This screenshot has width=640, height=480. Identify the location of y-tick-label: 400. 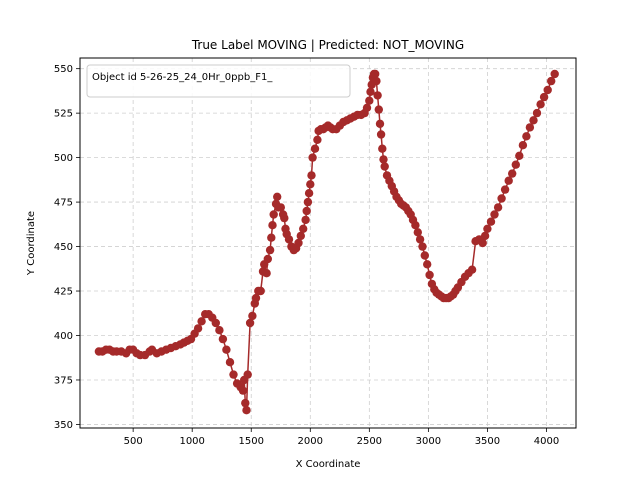
(63, 336).